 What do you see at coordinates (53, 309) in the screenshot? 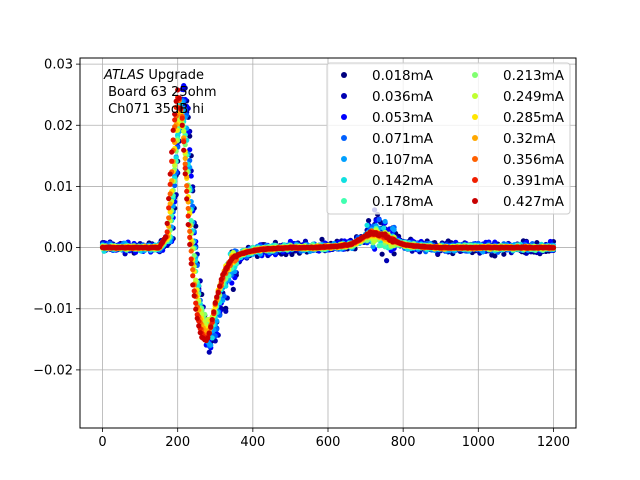
I see `y-tick-label: −0.01` at bounding box center [53, 309].